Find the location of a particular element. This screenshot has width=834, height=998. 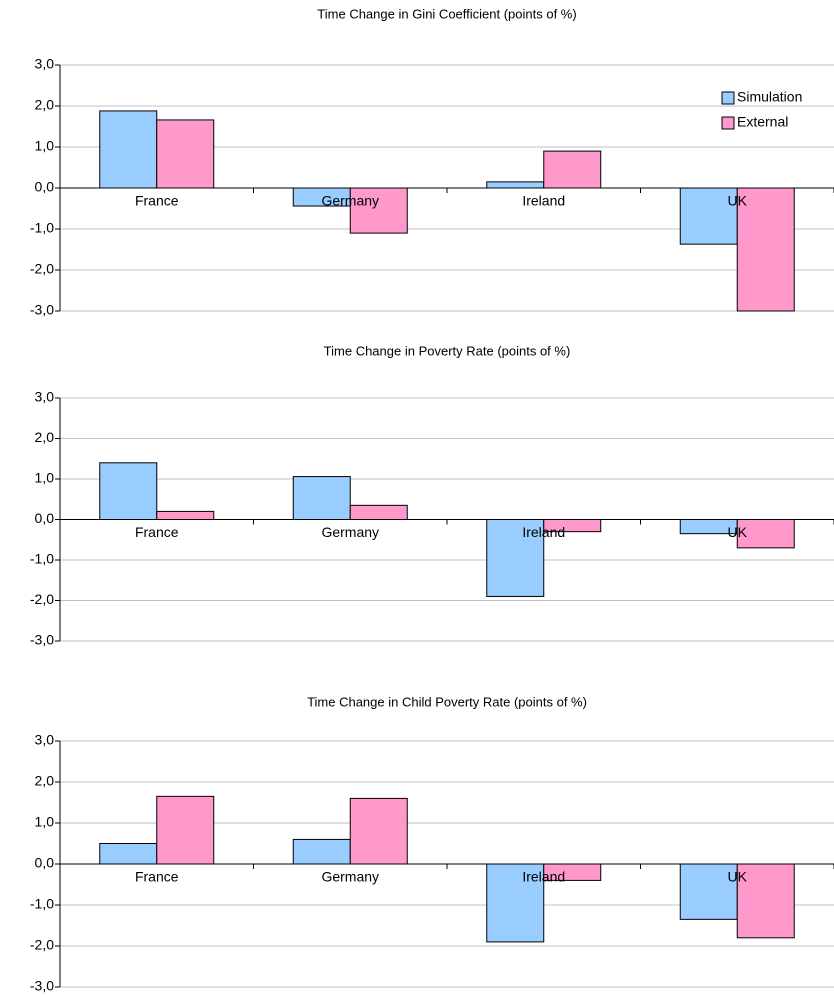

legend-label: Simulation is located at coordinates (769, 97).